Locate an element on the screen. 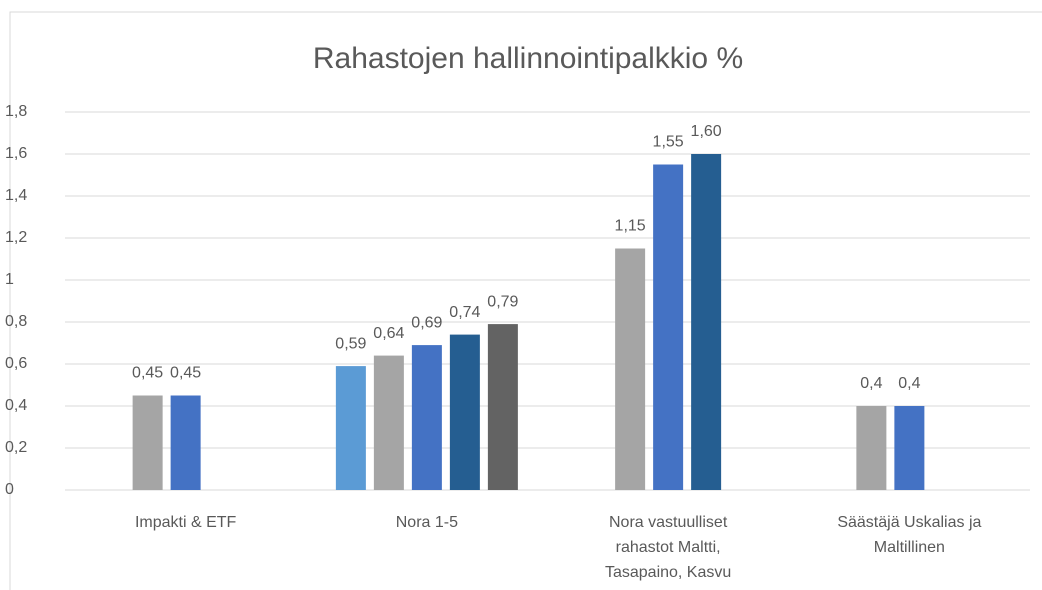 This screenshot has width=1042, height=590. chart-title: Rahastojen hallinnointipalkkio % is located at coordinates (528, 58).